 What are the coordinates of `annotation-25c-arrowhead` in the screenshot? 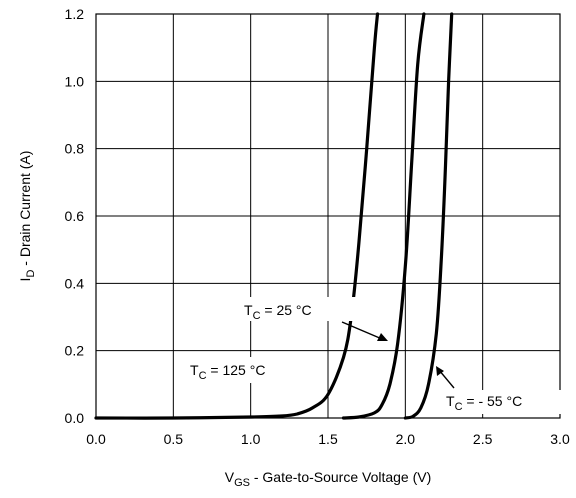 It's located at (382, 337).